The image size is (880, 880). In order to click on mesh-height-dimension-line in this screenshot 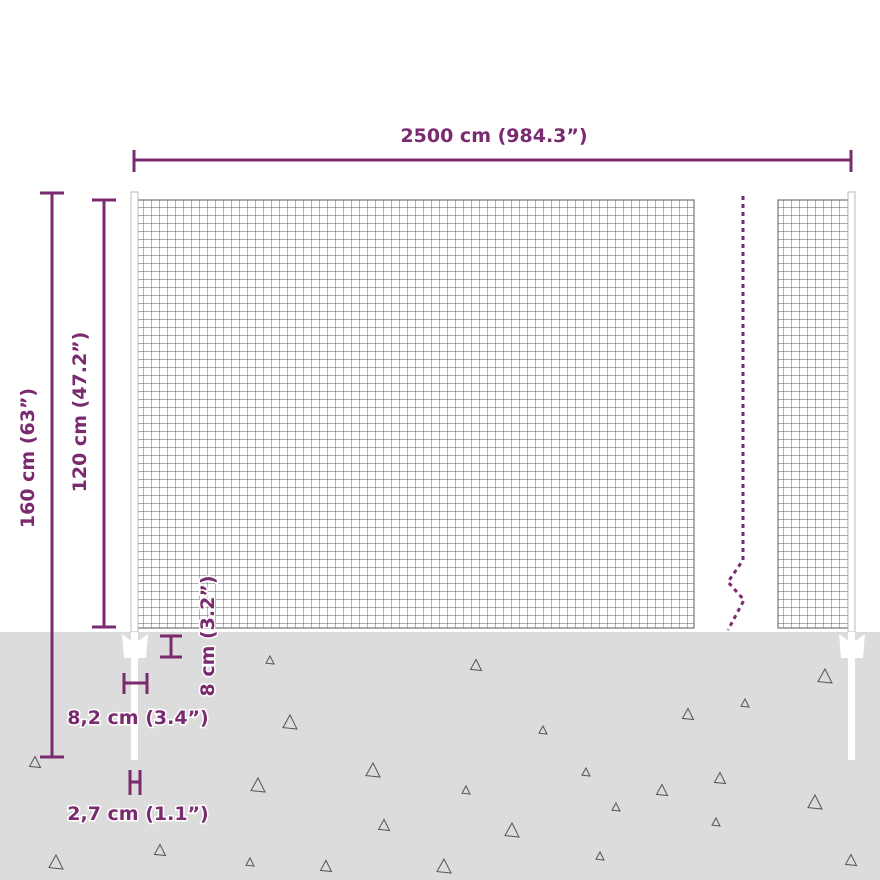, I will do `click(104, 413)`.